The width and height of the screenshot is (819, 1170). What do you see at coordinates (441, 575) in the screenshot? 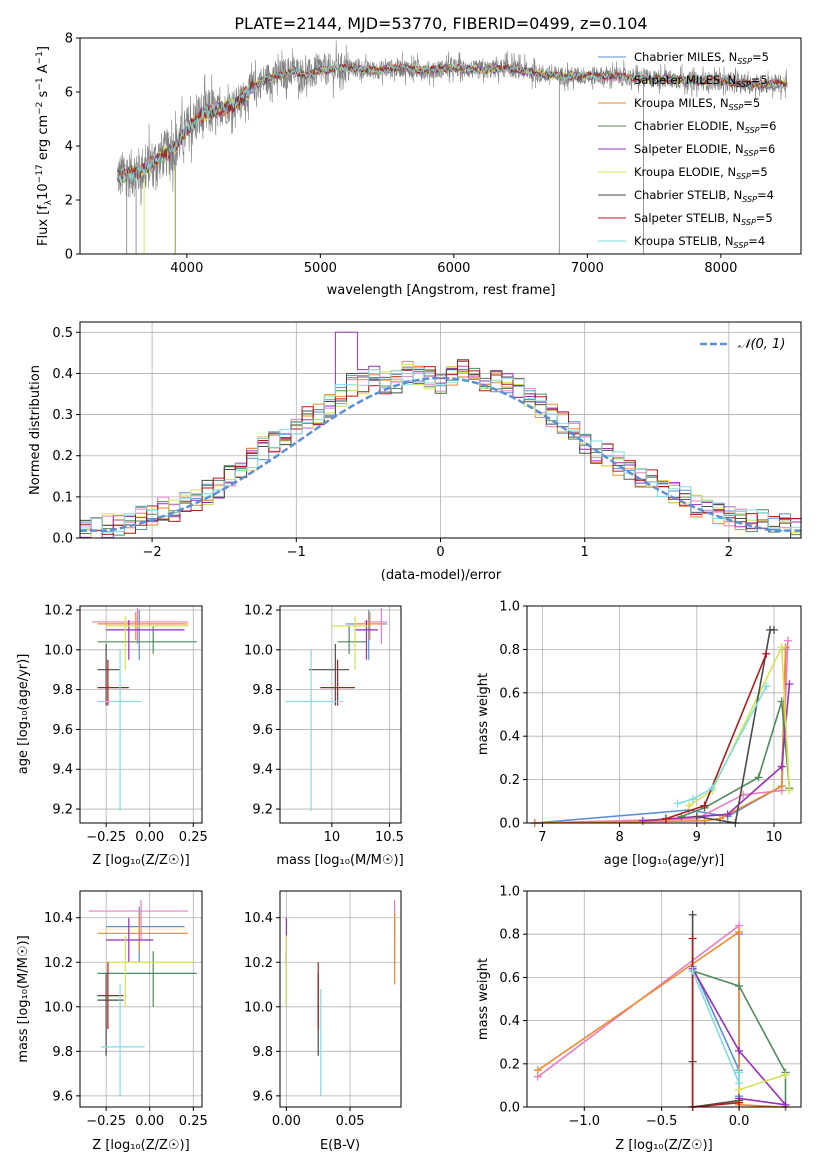
I see `histogram-xlabel: (data-model)/error` at bounding box center [441, 575].